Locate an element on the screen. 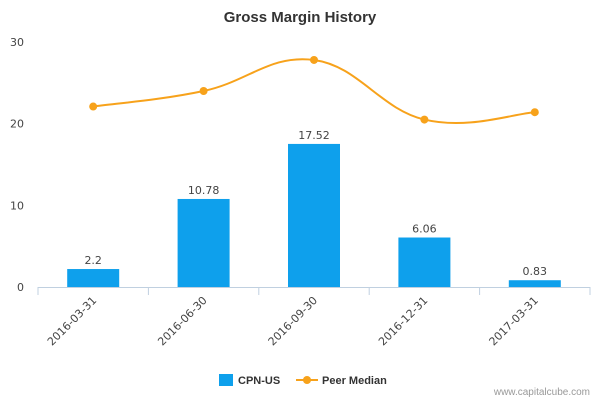  y-axis: 0 10 20 30 is located at coordinates (17, 165).